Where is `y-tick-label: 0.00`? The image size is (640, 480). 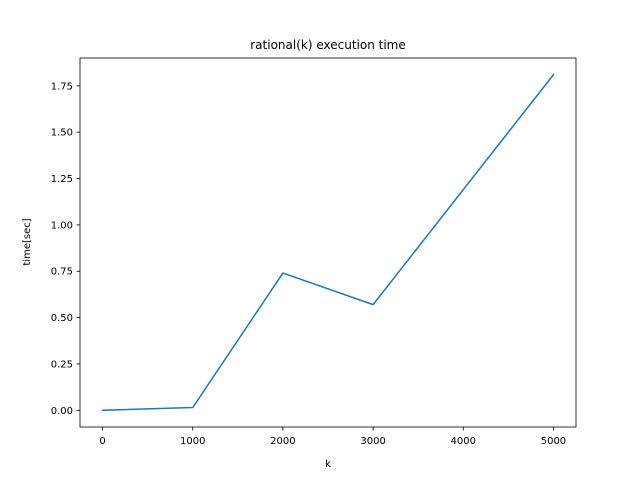
y-tick-label: 0.00 is located at coordinates (62, 411).